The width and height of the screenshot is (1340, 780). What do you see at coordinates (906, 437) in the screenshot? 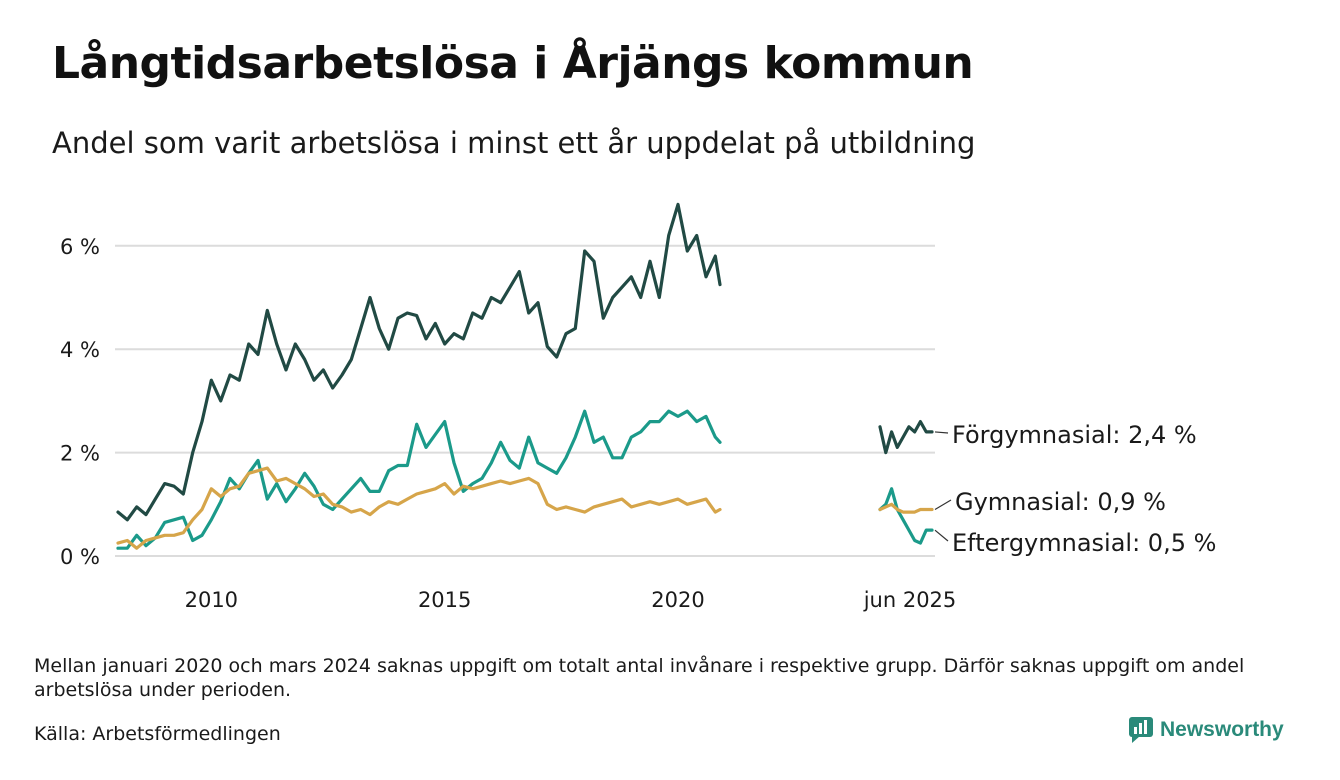
I see `recent-line-förgymnasial` at bounding box center [906, 437].